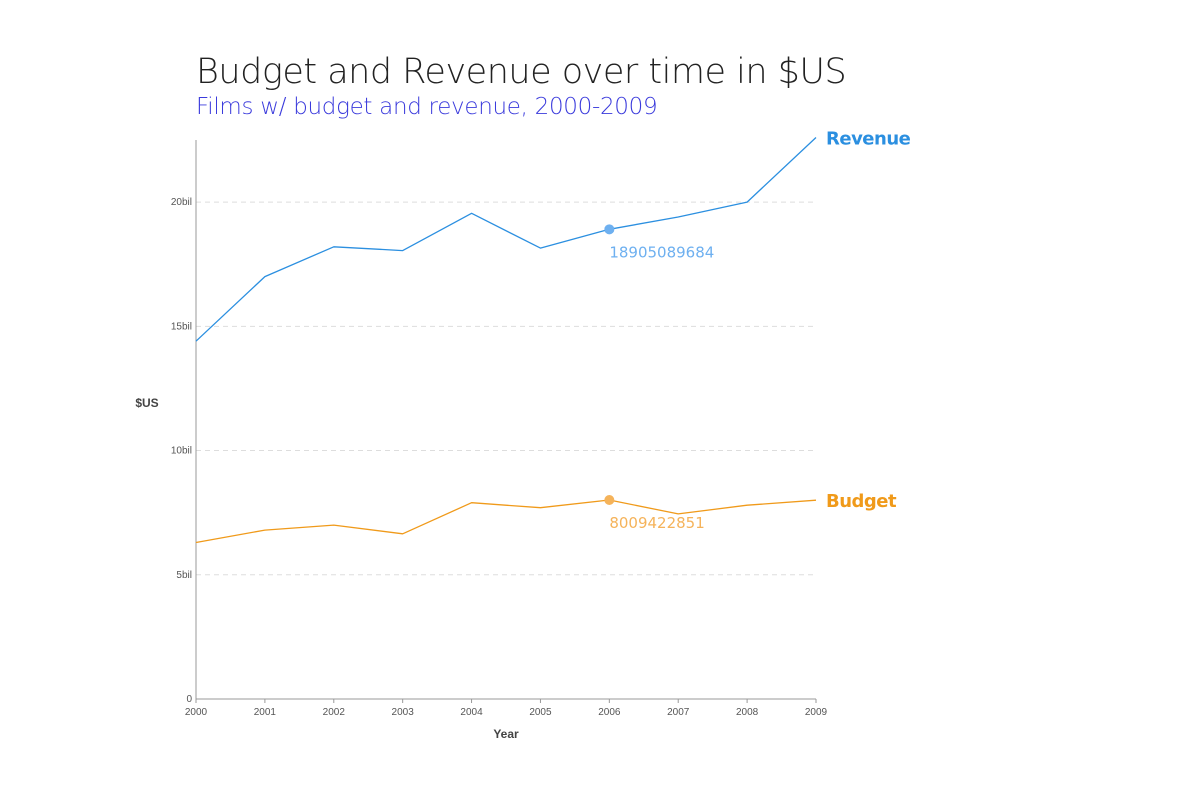 This screenshot has width=1200, height=801. I want to click on x-tick-label: 2004, so click(471, 712).